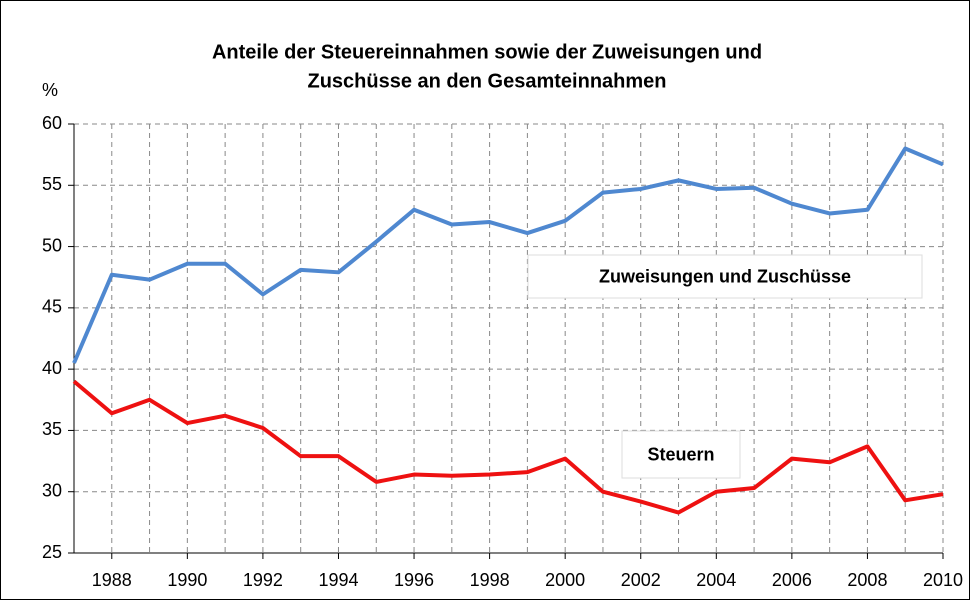  Describe the element at coordinates (52, 490) in the screenshot. I see `y-tick-label: 30` at that location.